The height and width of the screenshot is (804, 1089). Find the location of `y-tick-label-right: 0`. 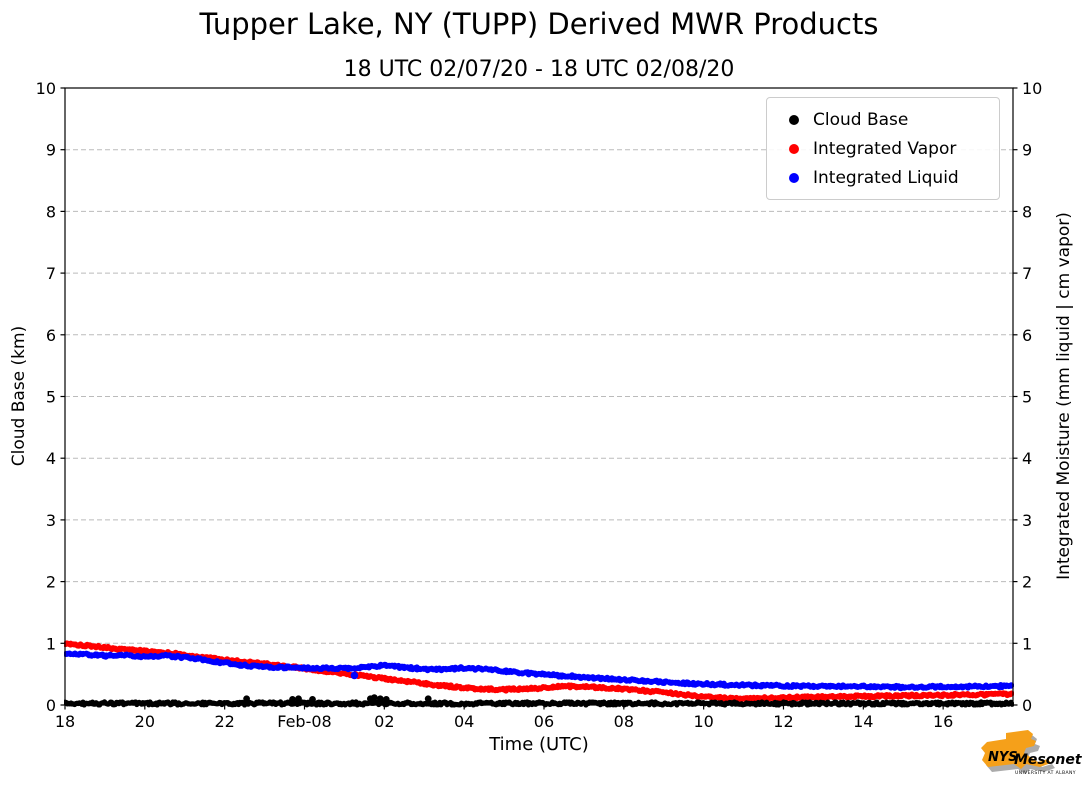

y-tick-label-right: 0 is located at coordinates (1027, 705).